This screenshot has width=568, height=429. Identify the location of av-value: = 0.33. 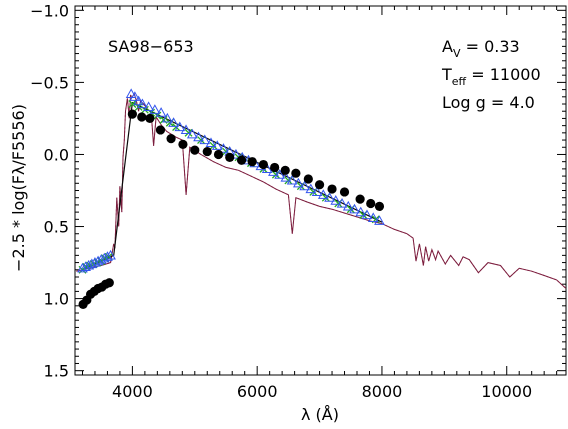
(489, 46).